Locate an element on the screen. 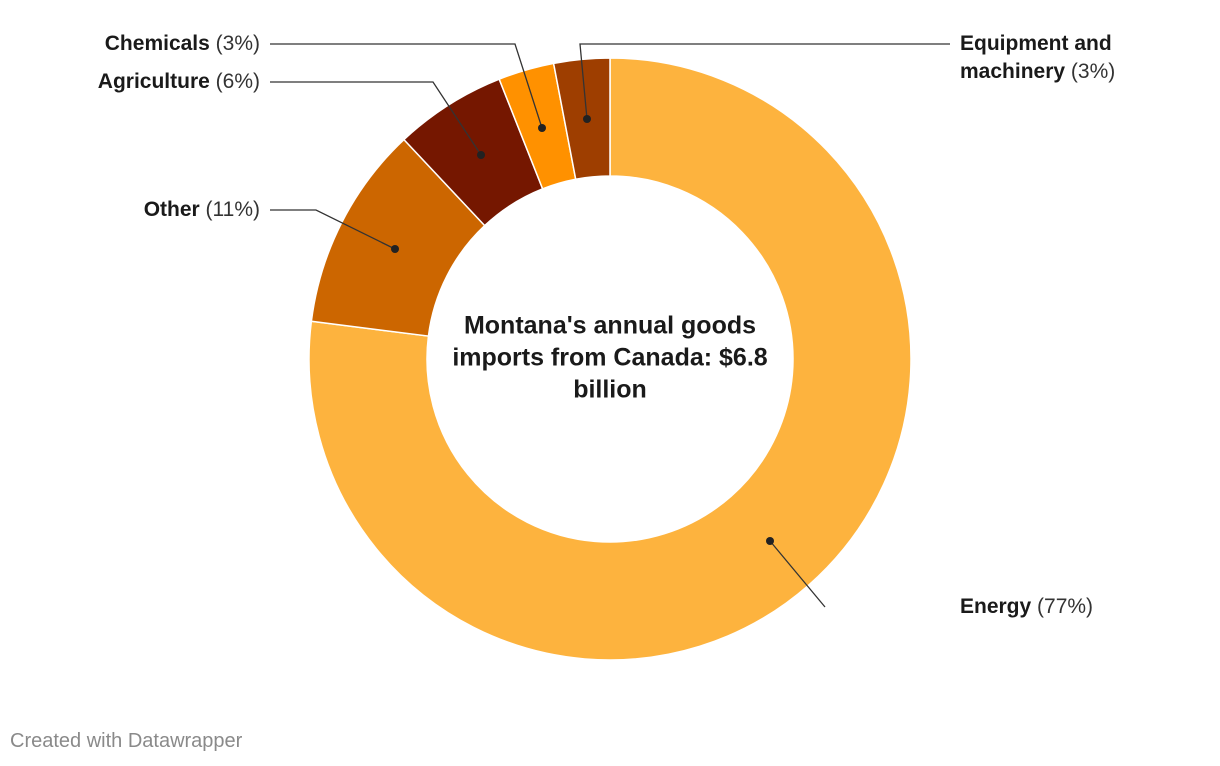  slice-name: Agriculture is located at coordinates (157, 81).